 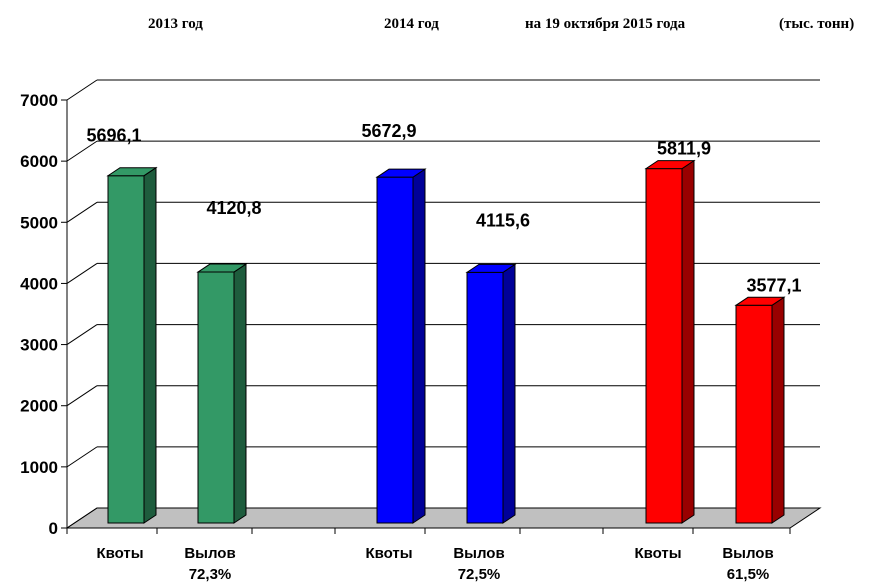 What do you see at coordinates (210, 574) in the screenshot?
I see `x-tick-percent: 72,3%` at bounding box center [210, 574].